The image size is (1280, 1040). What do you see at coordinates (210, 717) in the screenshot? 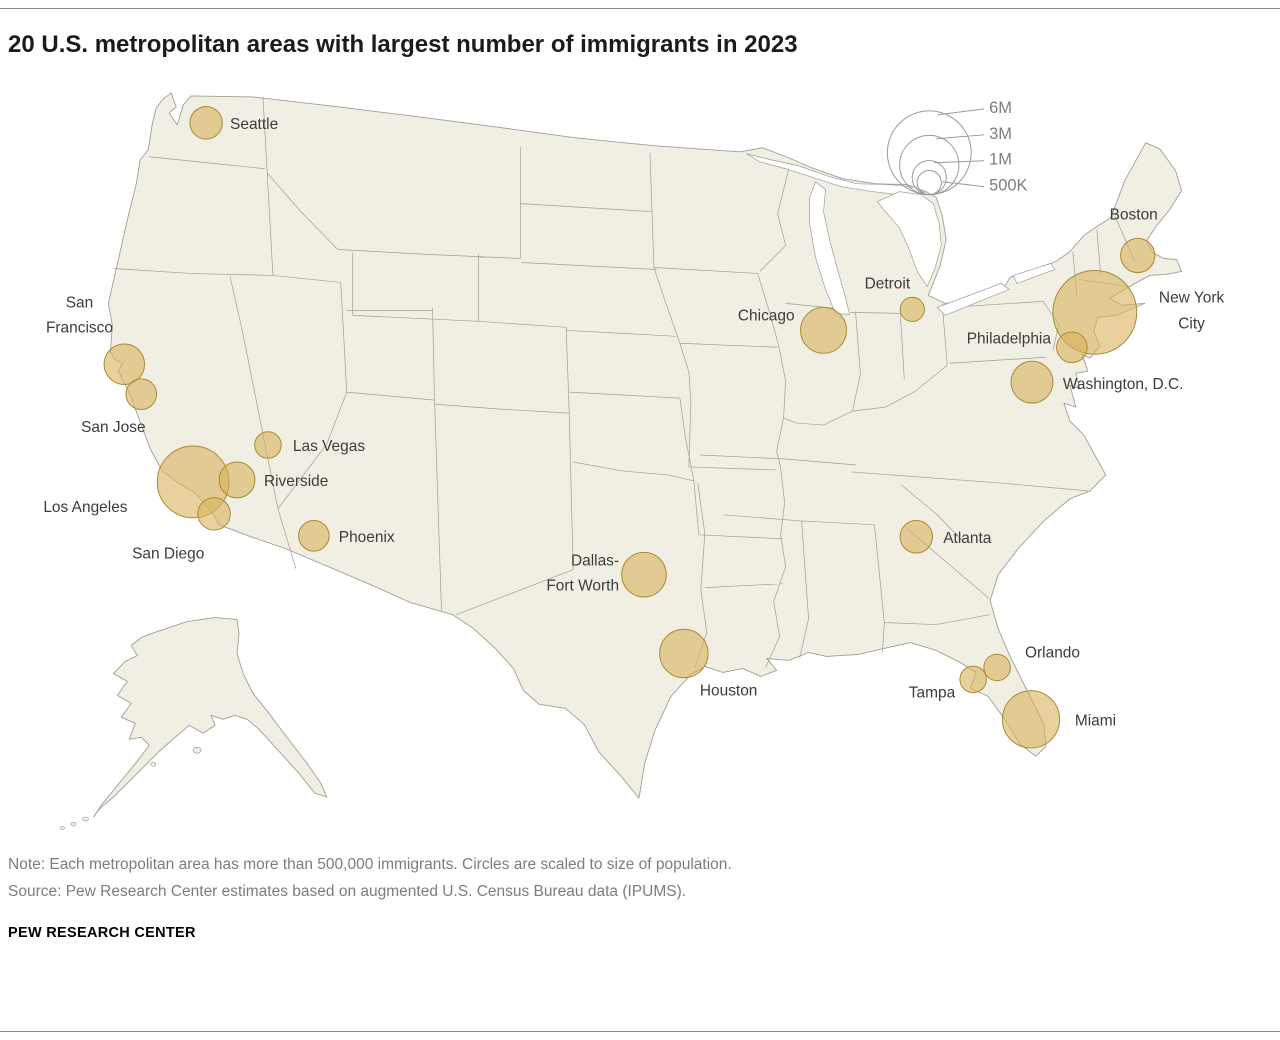
I see `alaska-outline` at bounding box center [210, 717].